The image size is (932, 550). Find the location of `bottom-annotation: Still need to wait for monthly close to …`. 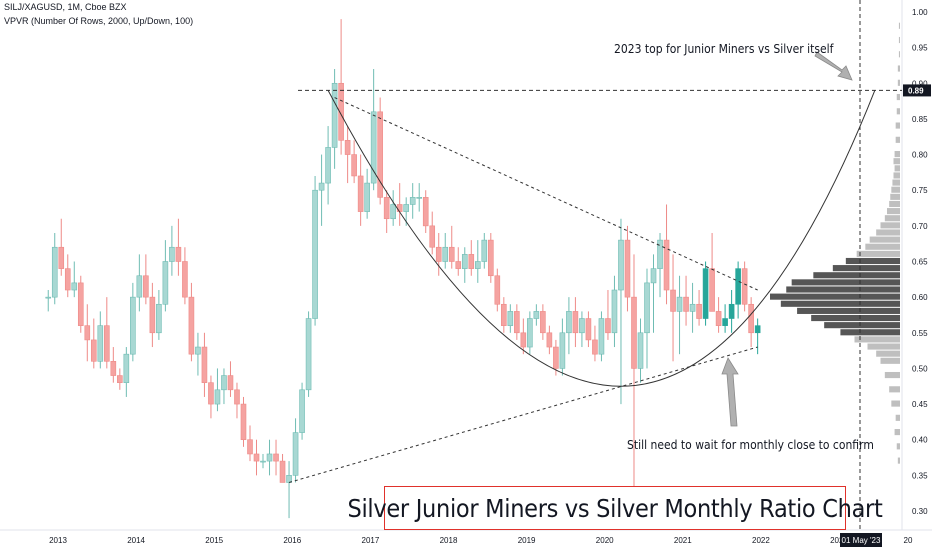

bottom-annotation: Still need to wait for monthly close to … is located at coordinates (750, 445).